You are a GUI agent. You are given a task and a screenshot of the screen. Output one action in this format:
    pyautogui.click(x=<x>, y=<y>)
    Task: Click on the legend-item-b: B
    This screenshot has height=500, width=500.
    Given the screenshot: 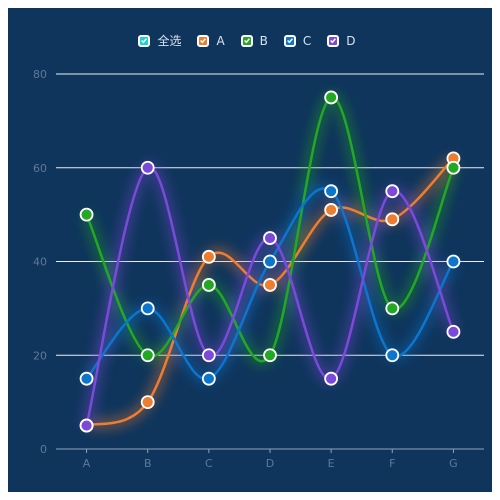 What is the action you would take?
    pyautogui.click(x=257, y=40)
    